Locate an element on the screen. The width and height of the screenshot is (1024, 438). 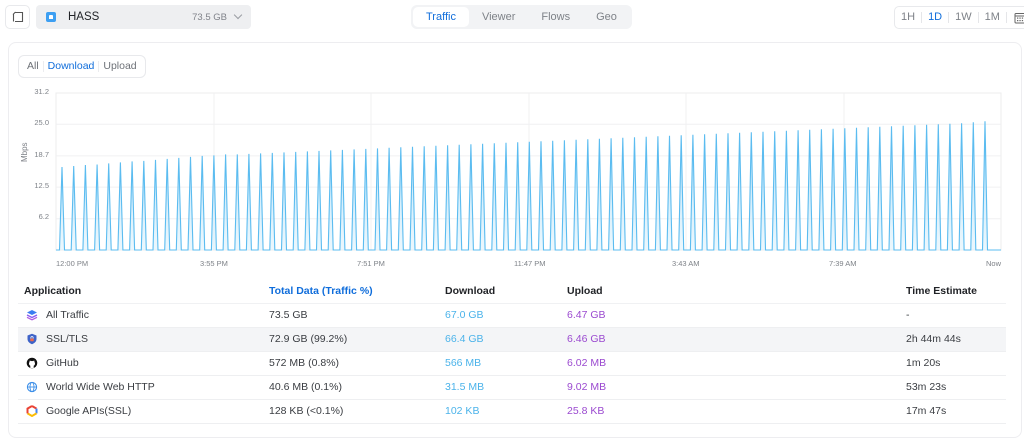
time-estimate: 2h 44m 44s is located at coordinates (956, 339).